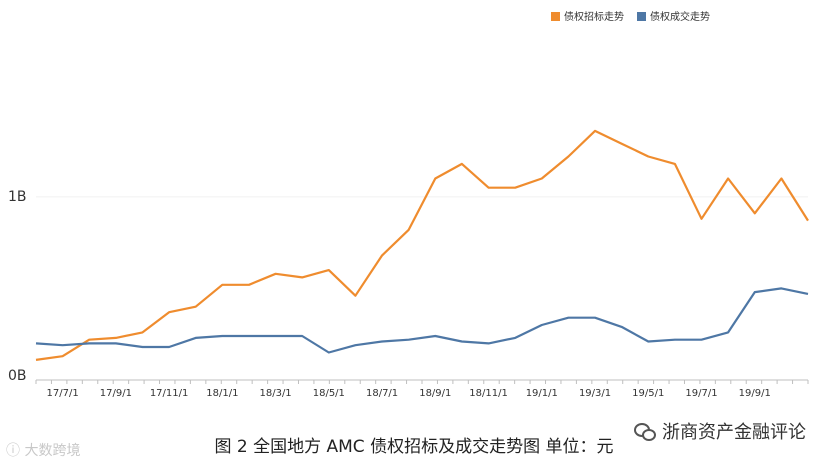  I want to click on x-tick-label: 19/3/1, so click(595, 393).